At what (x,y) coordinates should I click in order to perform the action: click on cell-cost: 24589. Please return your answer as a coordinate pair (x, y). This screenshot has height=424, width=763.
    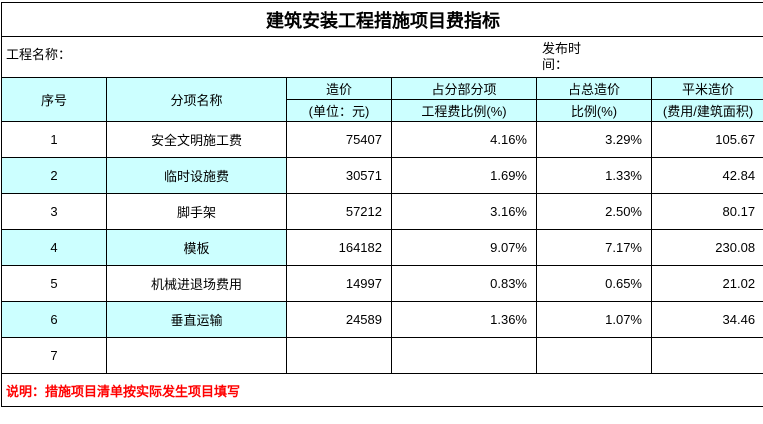
    Looking at the image, I should click on (339, 320).